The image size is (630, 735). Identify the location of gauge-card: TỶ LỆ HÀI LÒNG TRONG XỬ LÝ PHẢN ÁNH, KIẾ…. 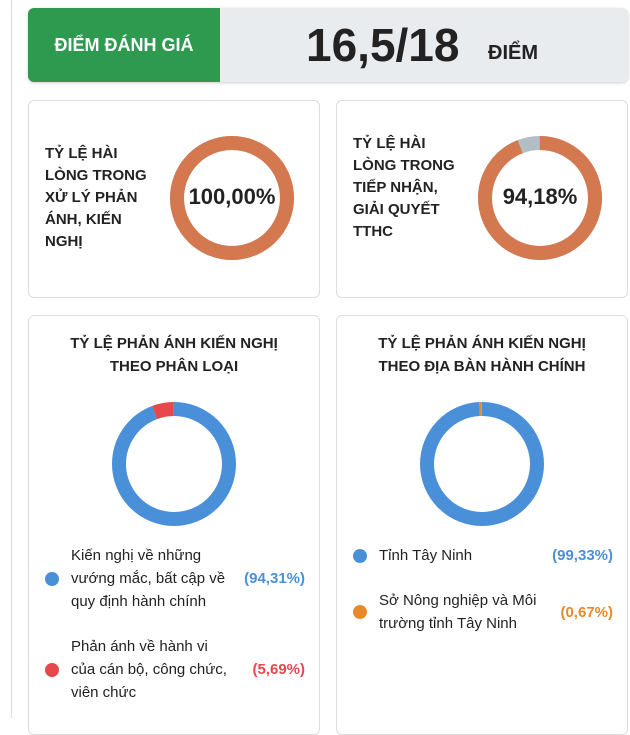
(174, 199).